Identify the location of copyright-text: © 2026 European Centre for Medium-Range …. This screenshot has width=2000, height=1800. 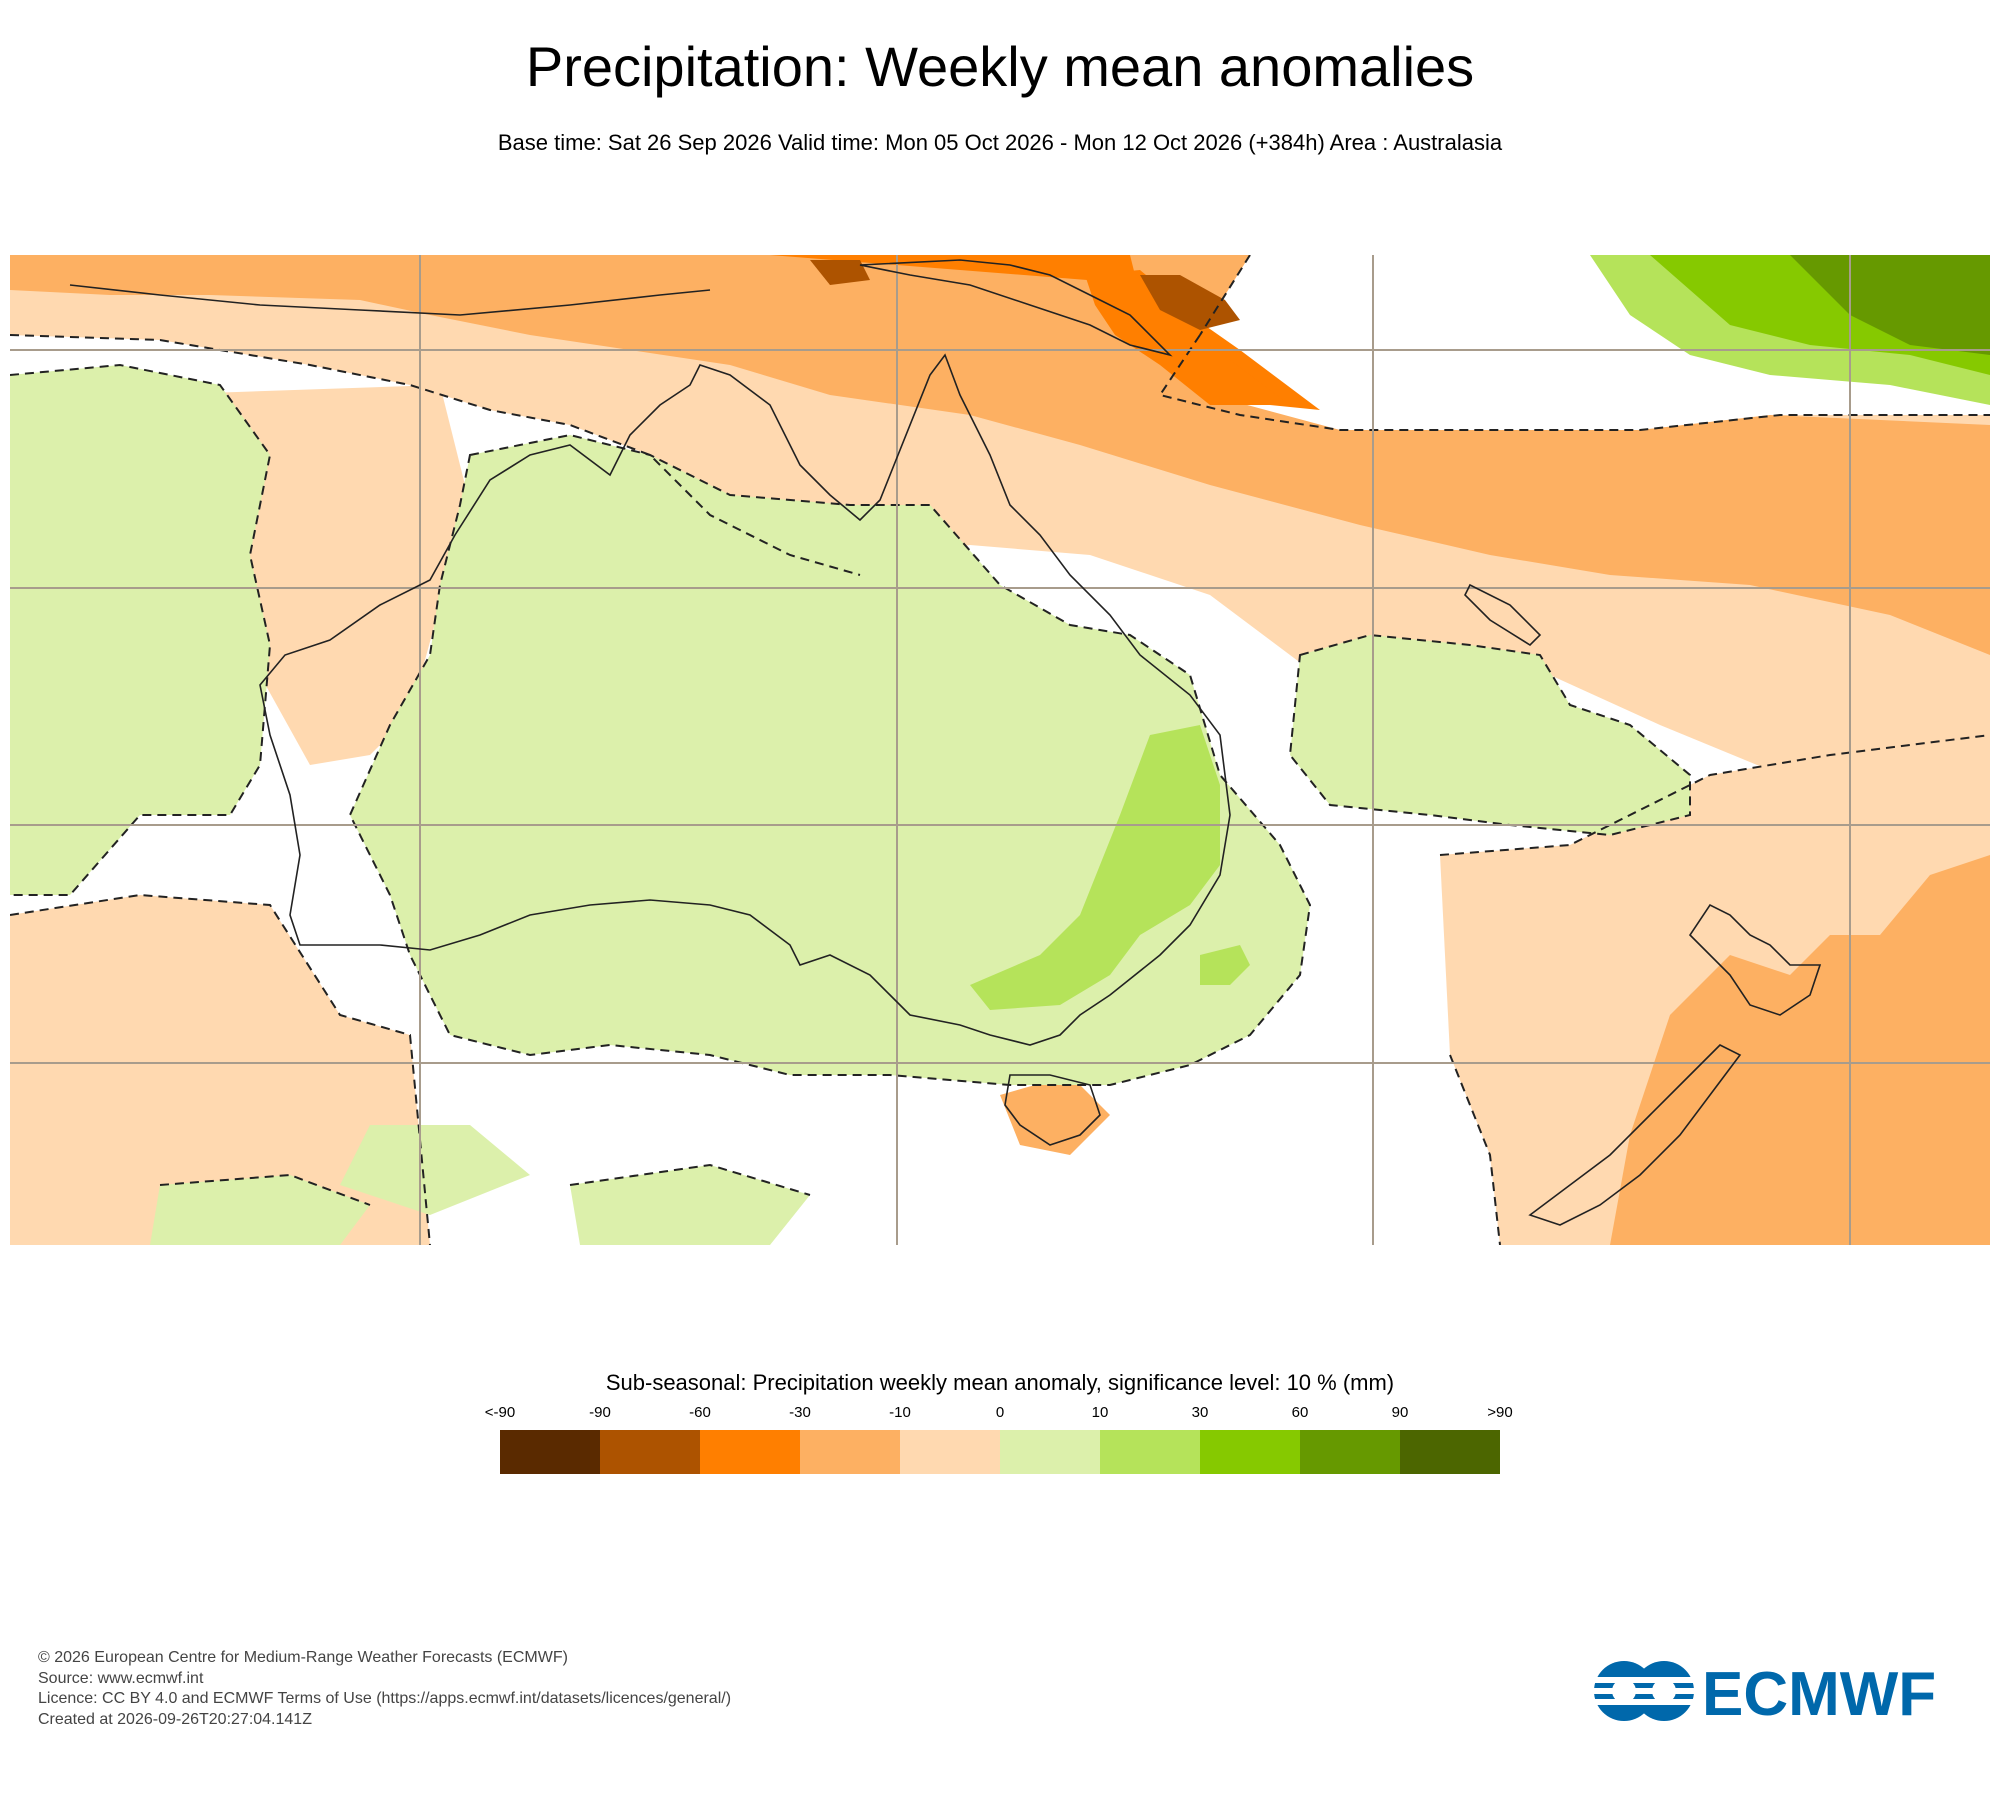
(303, 1657).